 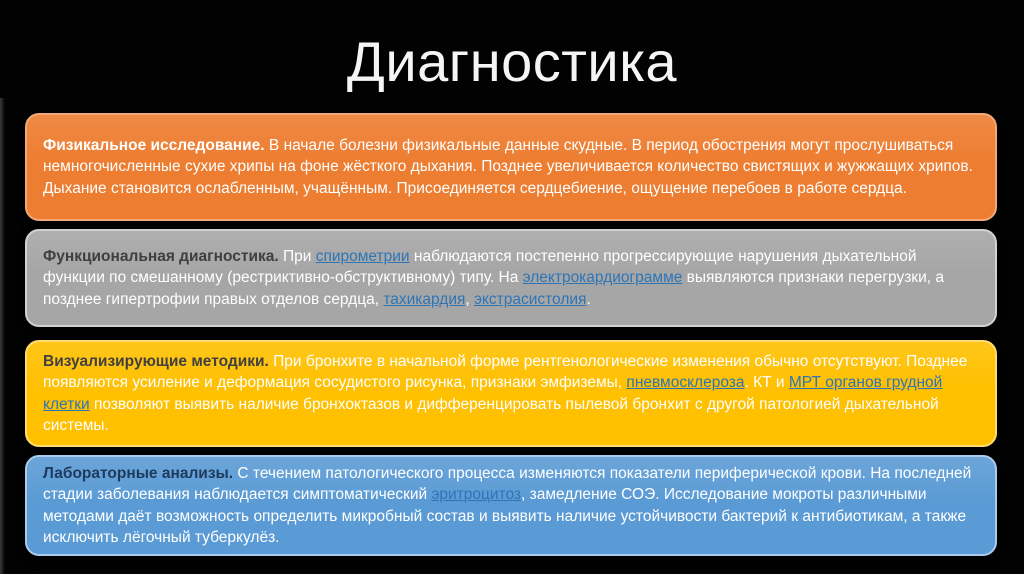 What do you see at coordinates (161, 256) in the screenshot?
I see `box-heading: Функциональная диагностика.` at bounding box center [161, 256].